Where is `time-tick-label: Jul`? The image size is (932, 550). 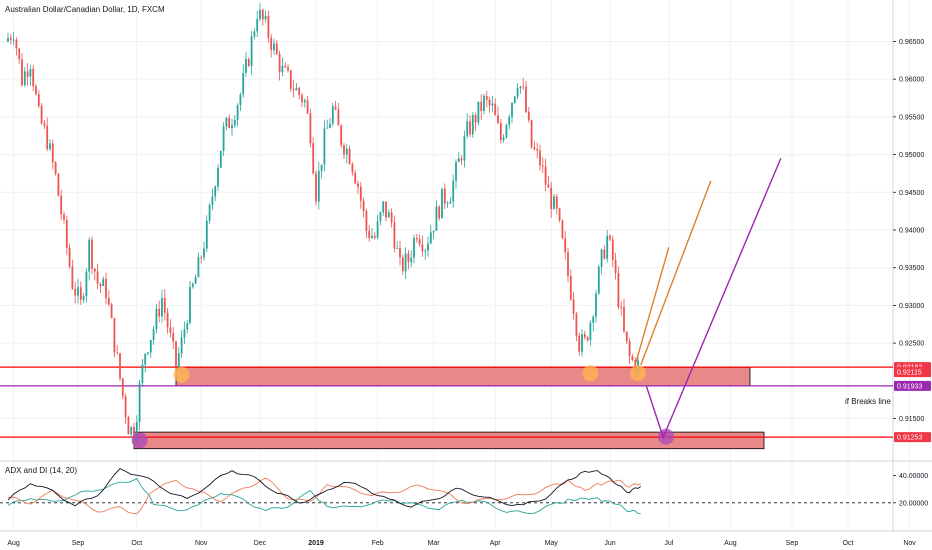 time-tick-label: Jul is located at coordinates (668, 543).